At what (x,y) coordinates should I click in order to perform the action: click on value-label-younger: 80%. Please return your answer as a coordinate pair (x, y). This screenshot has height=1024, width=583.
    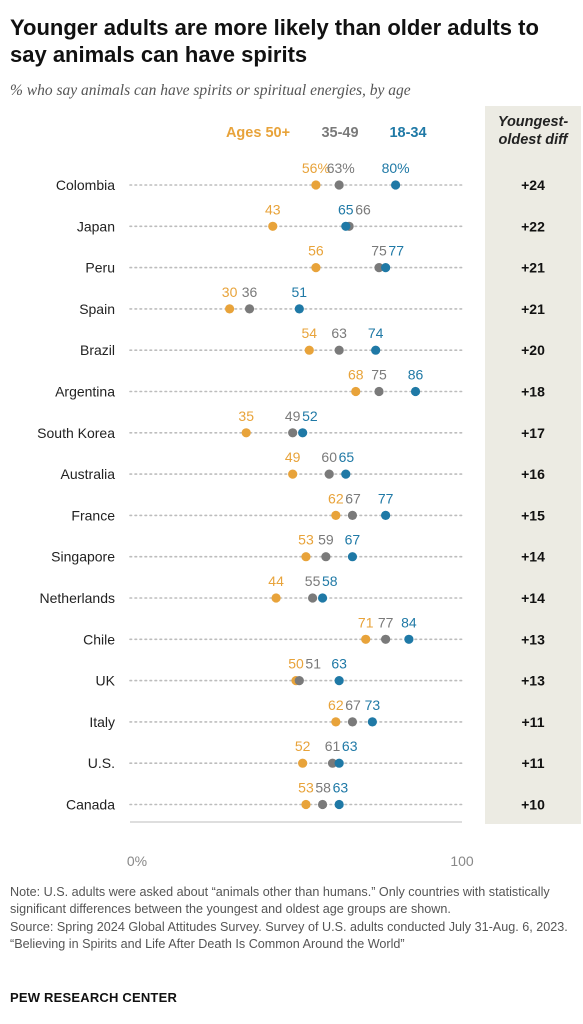
    Looking at the image, I should click on (396, 168).